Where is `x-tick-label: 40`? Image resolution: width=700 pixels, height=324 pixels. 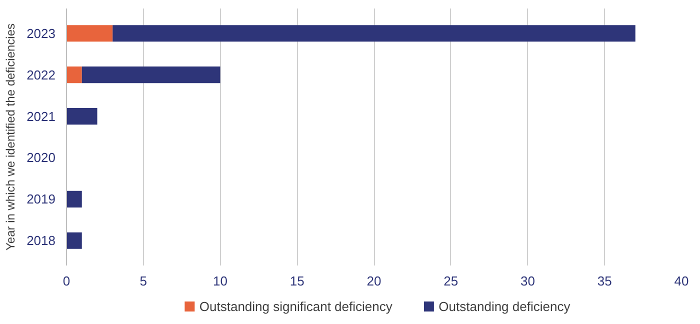
x-tick-label: 40 is located at coordinates (681, 281).